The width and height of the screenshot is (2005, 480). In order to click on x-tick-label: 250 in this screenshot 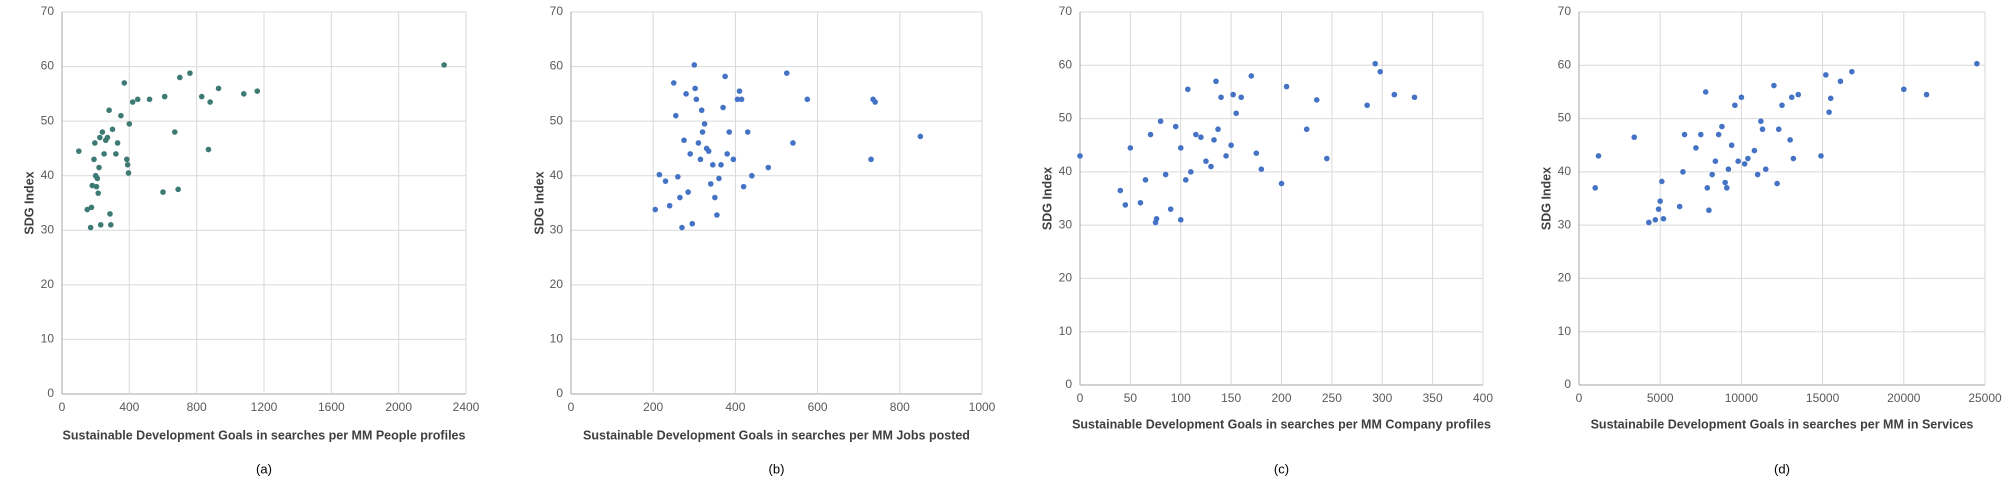, I will do `click(1332, 398)`.